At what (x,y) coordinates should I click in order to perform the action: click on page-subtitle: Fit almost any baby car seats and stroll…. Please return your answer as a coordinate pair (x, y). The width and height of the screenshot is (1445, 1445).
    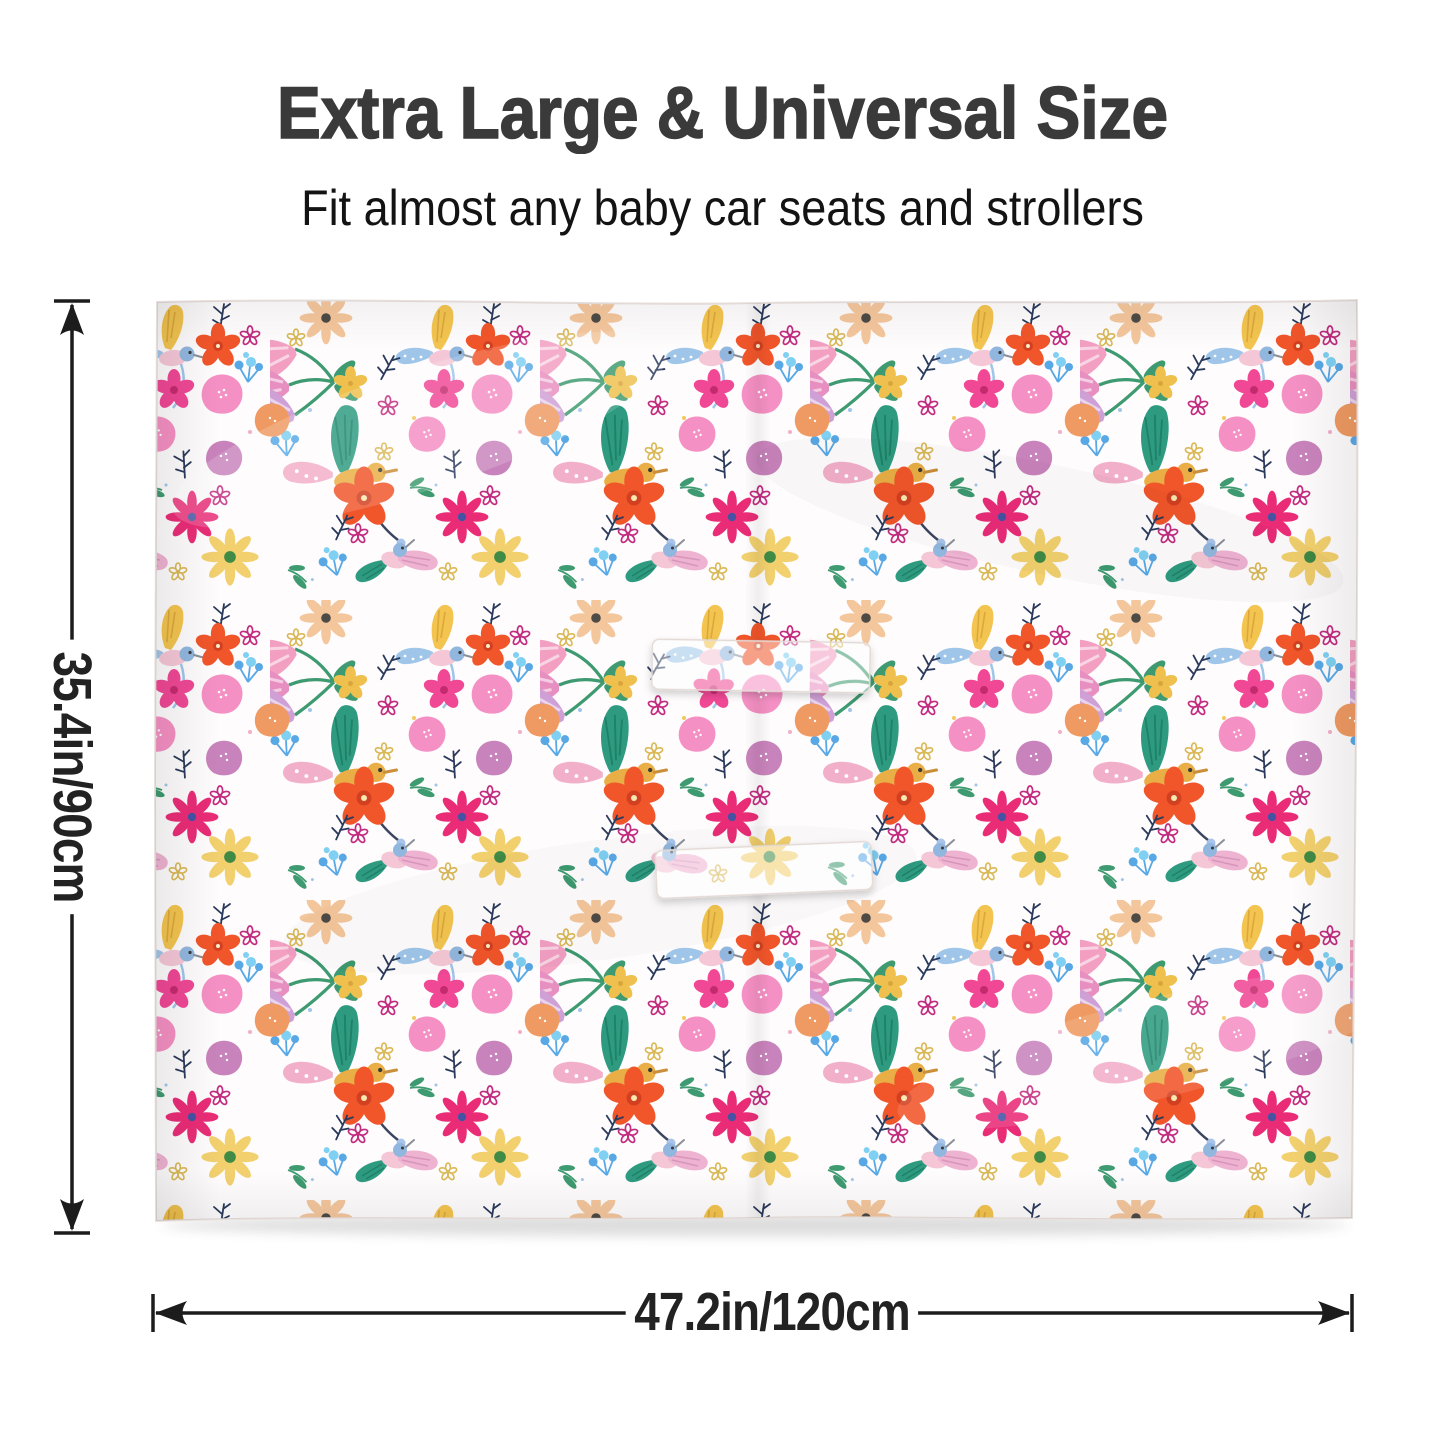
    Looking at the image, I should click on (722, 208).